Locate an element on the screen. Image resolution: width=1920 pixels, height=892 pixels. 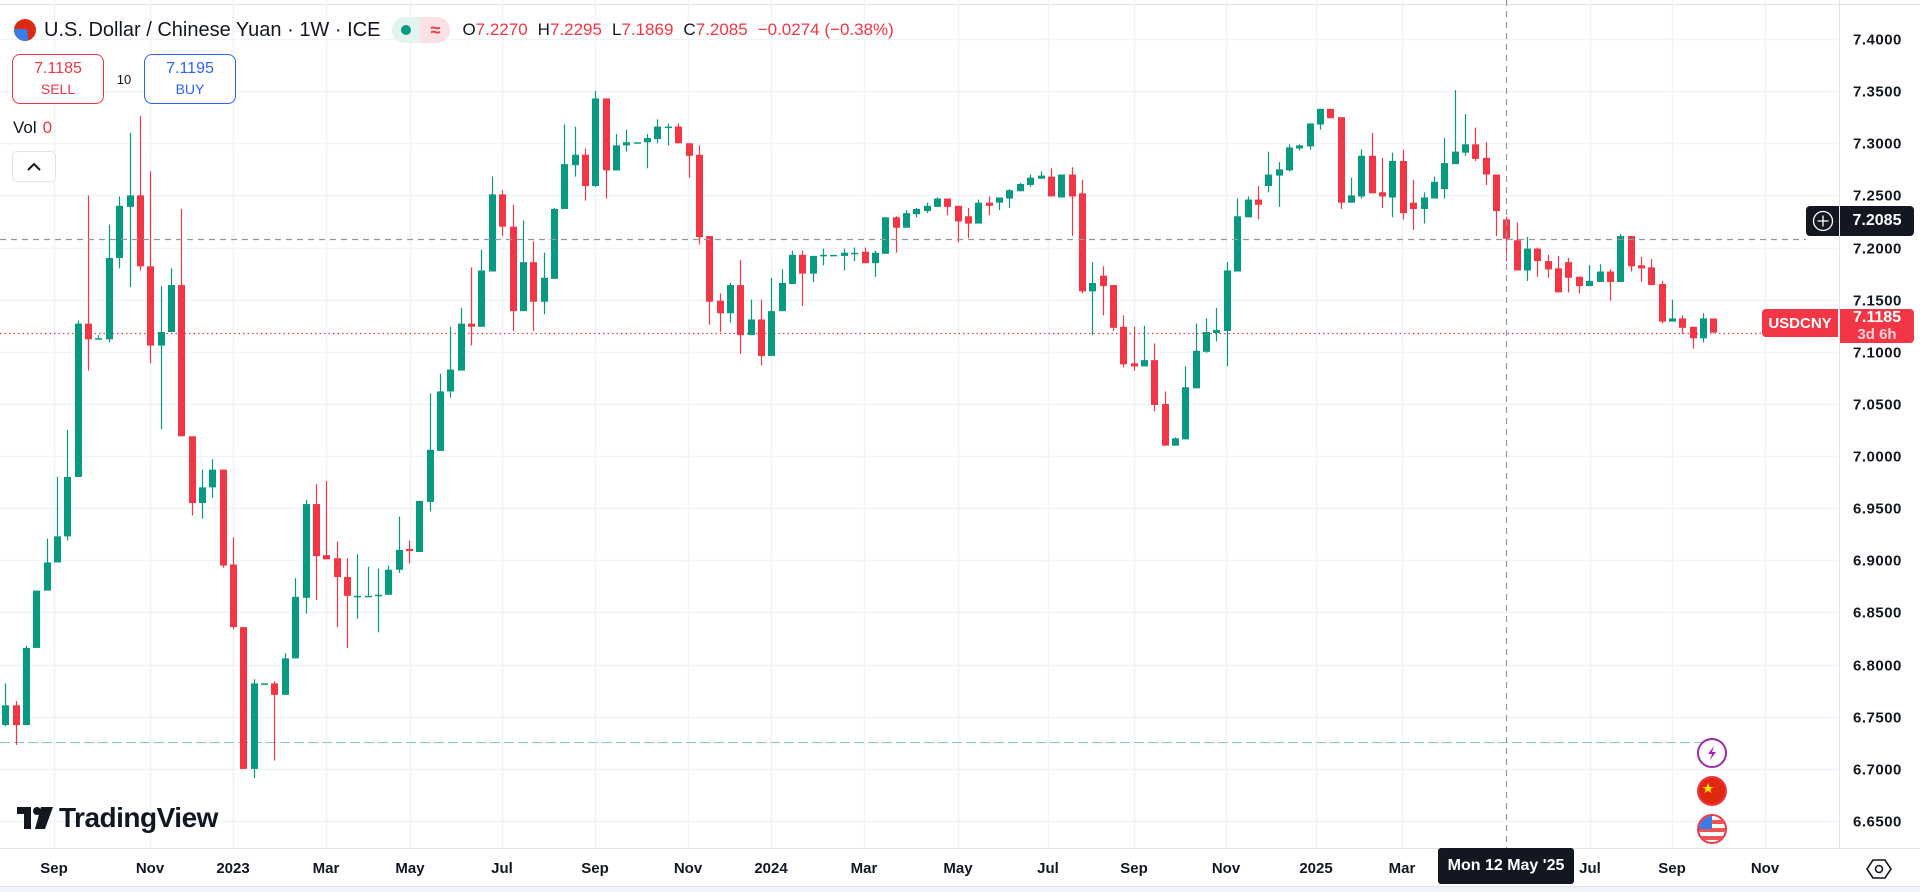
close-value: 7.2085 is located at coordinates (721, 29).